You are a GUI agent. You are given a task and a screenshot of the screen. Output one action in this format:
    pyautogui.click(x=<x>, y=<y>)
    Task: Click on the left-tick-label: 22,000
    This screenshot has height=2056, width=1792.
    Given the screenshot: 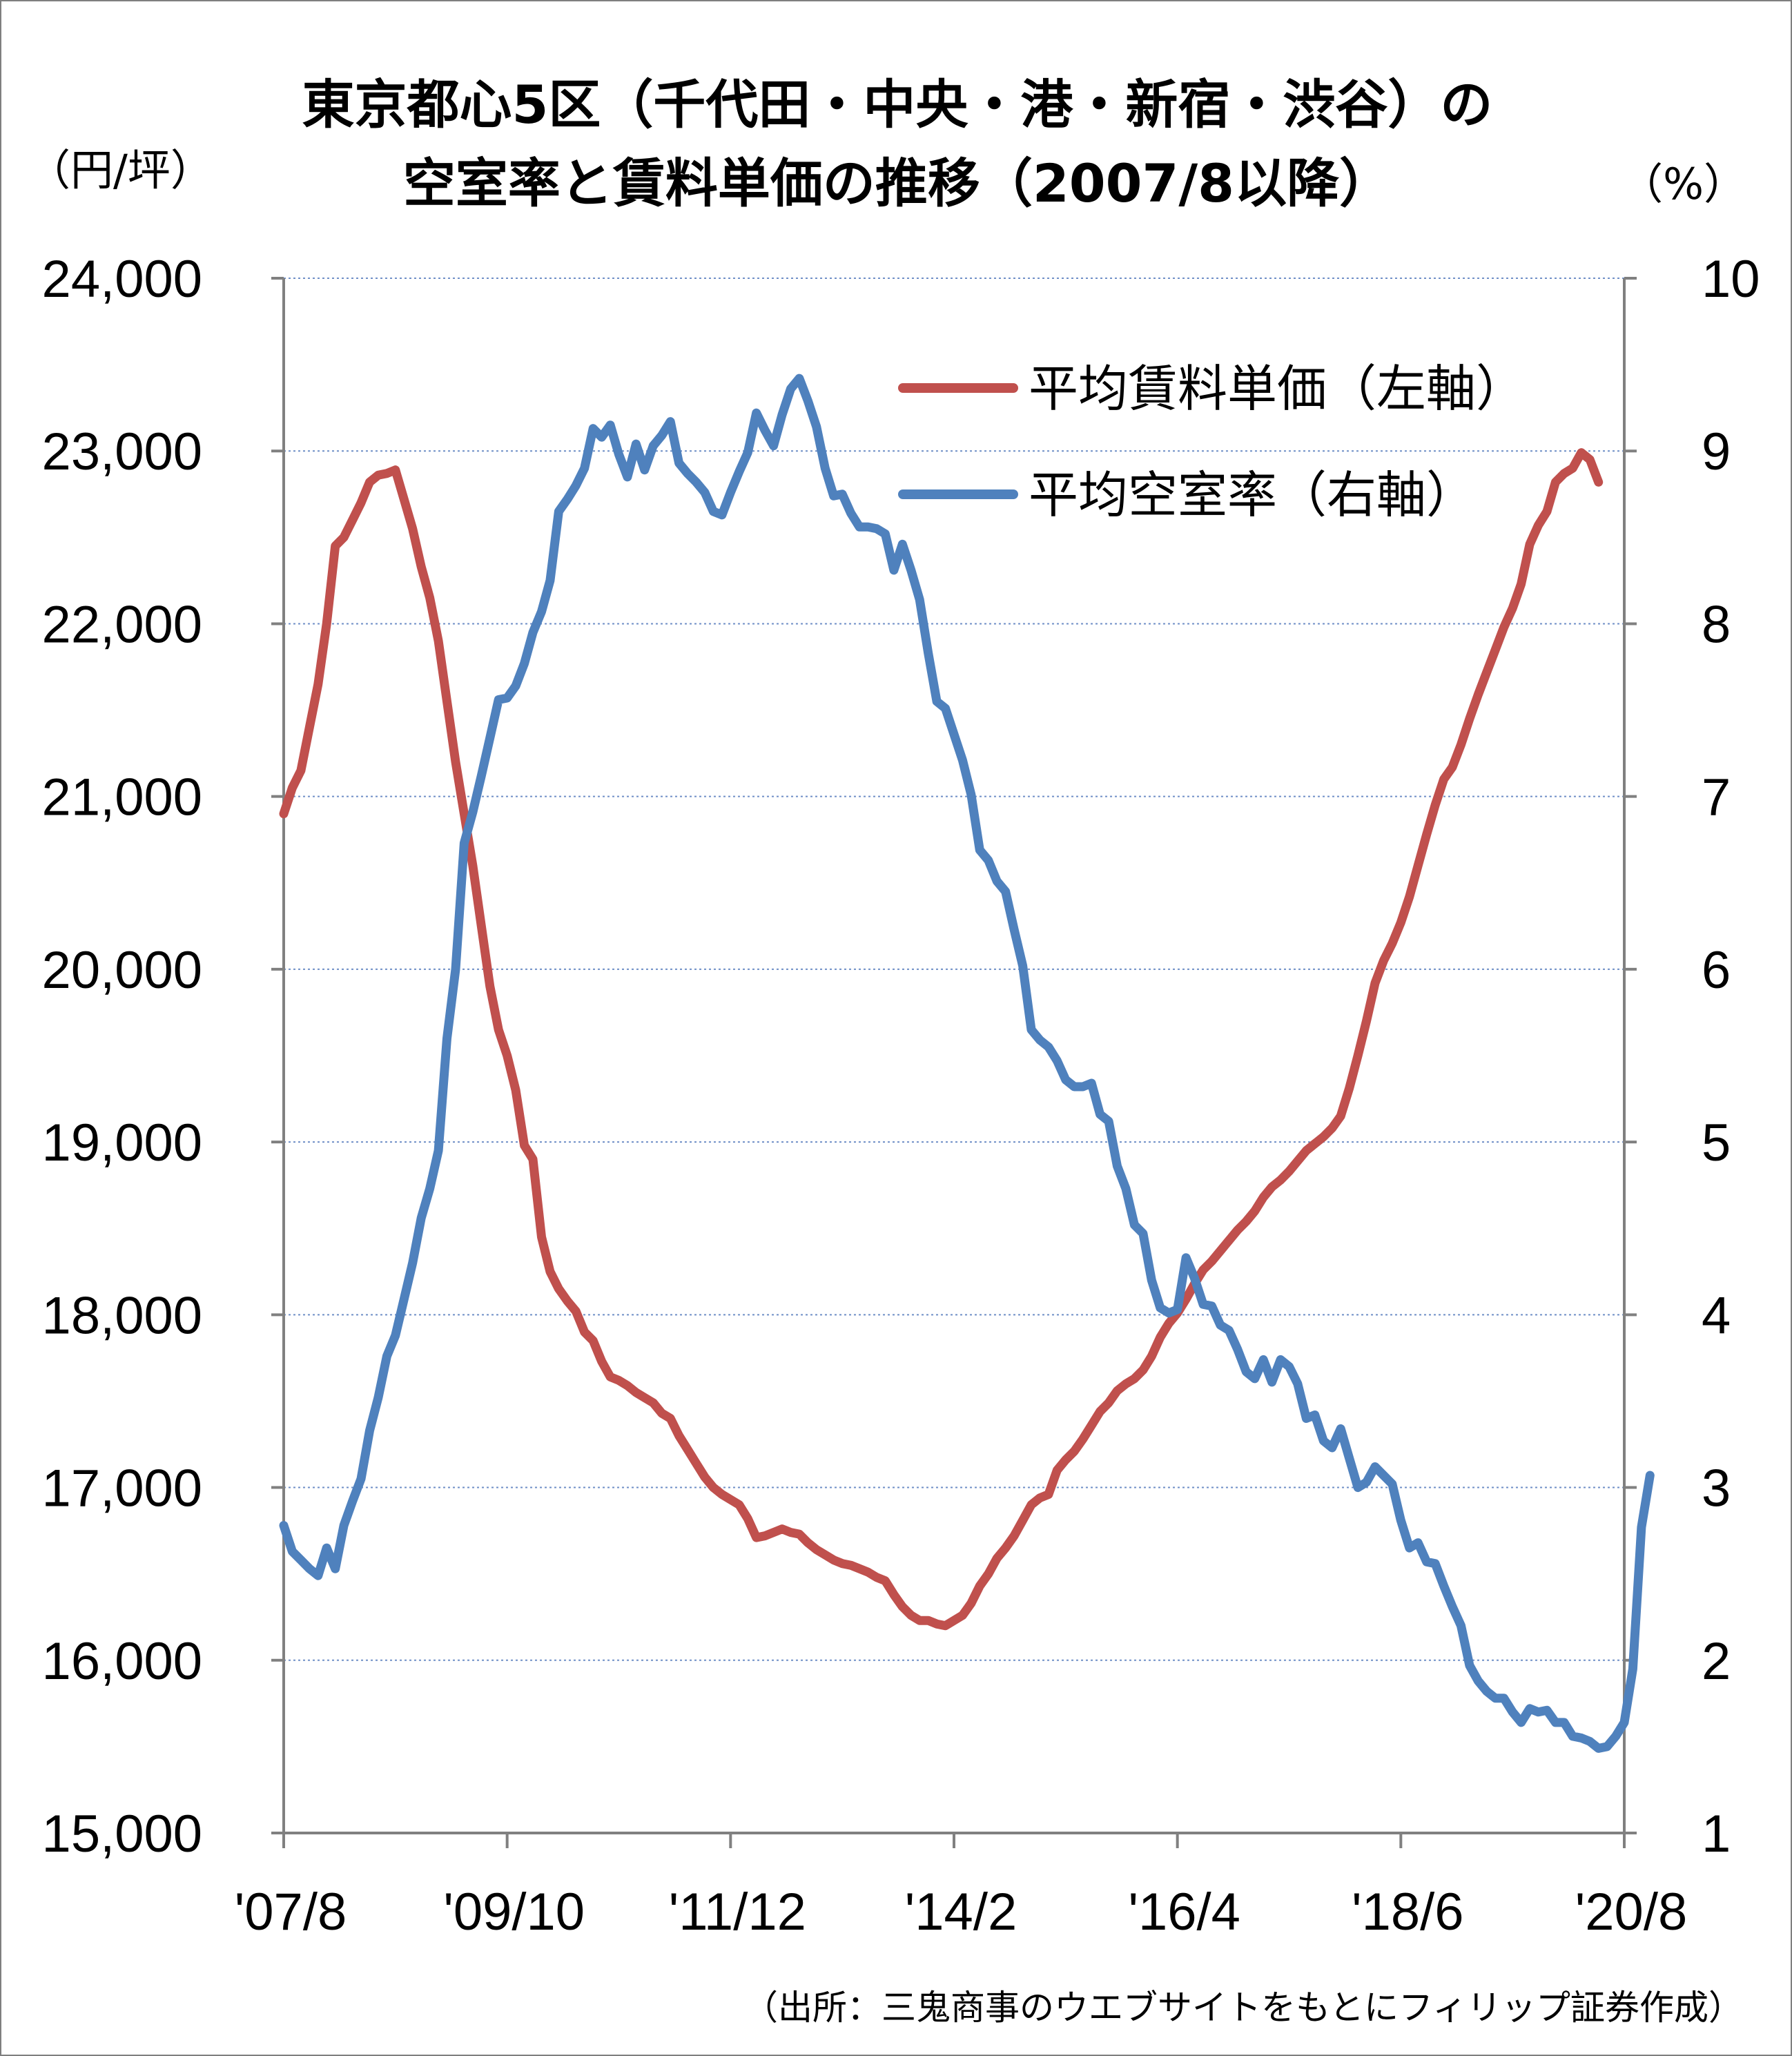 What is the action you would take?
    pyautogui.click(x=122, y=624)
    